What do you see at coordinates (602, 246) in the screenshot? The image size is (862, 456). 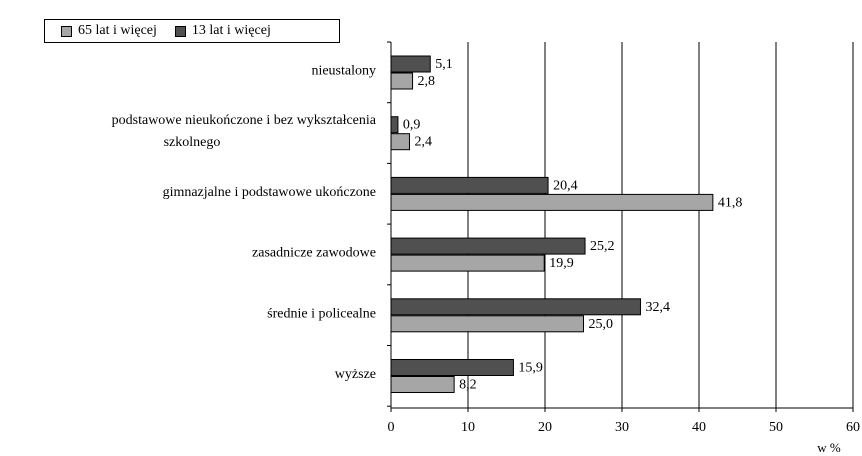 I see `bar-label-13-3: 25,2` at bounding box center [602, 246].